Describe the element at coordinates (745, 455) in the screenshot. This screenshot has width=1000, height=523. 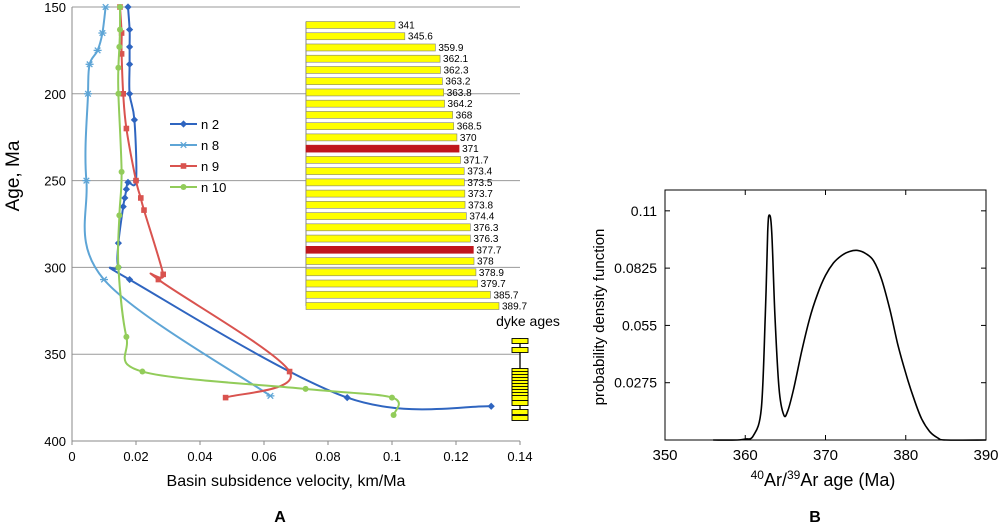
I see `x-tick-label: 360` at that location.